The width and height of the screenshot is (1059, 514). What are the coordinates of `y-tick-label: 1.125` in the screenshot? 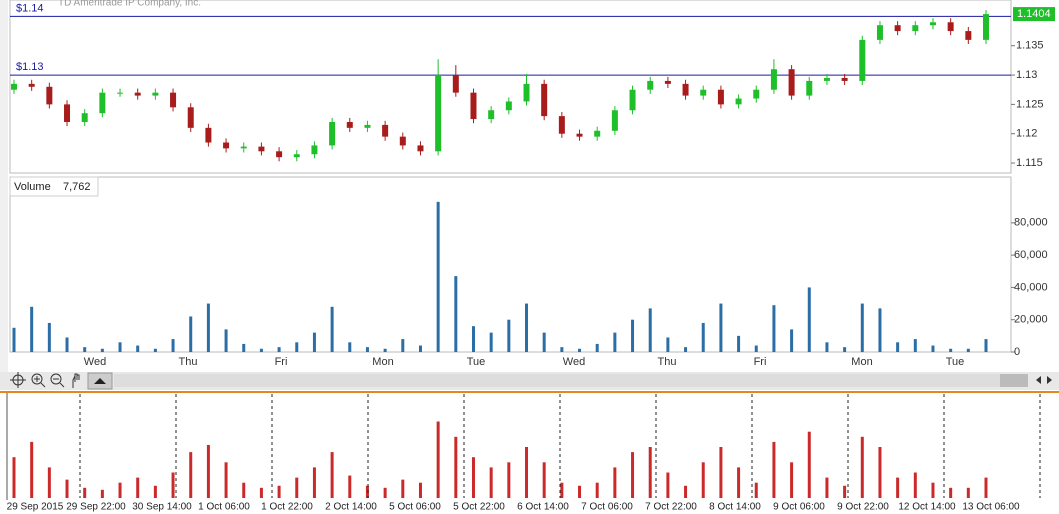 It's located at (1030, 104).